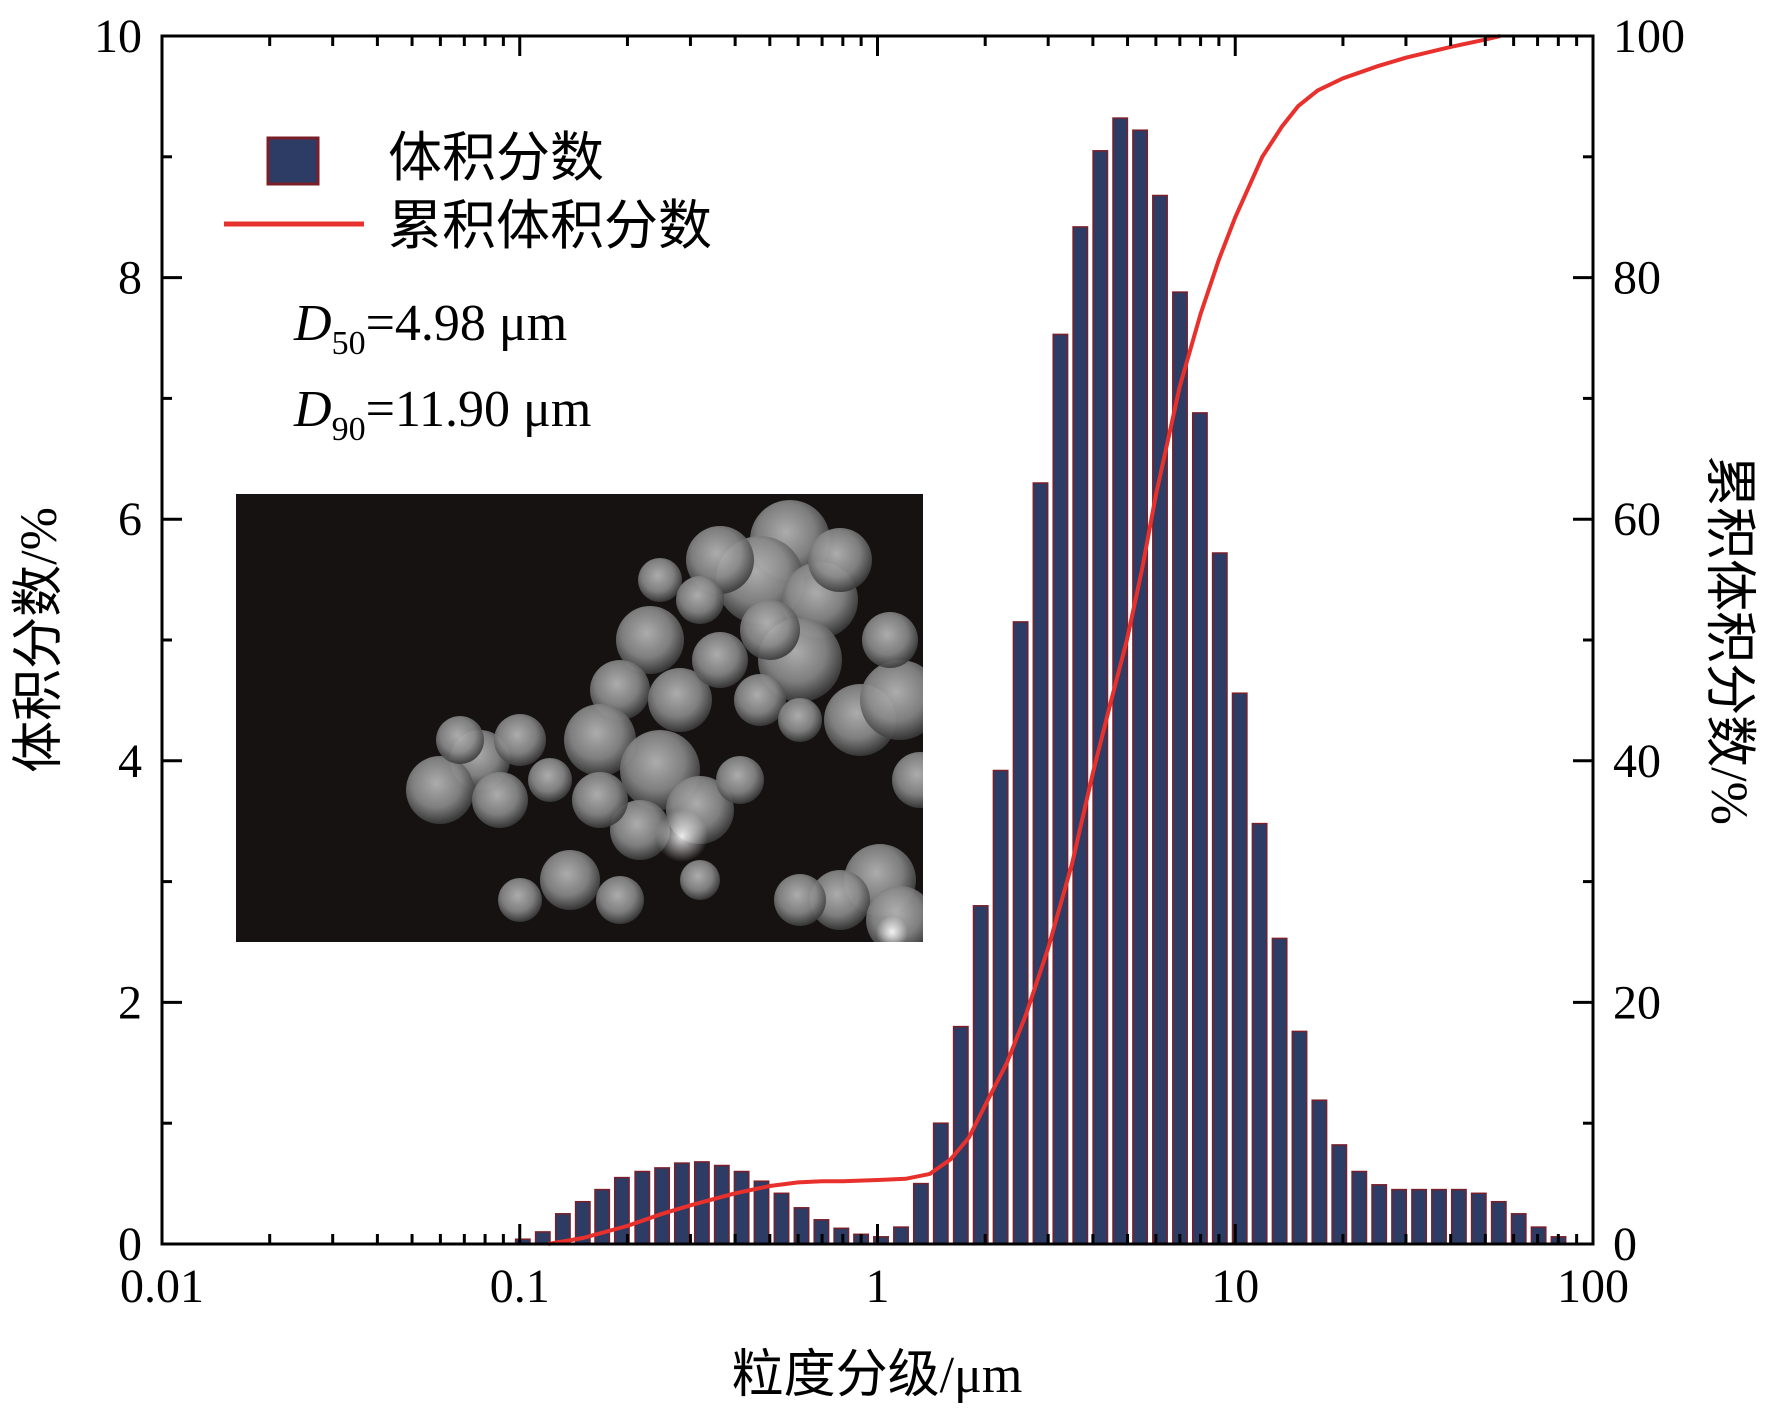 Image resolution: width=1768 pixels, height=1411 pixels. What do you see at coordinates (1637, 278) in the screenshot?
I see `y2-tick-label: 80` at bounding box center [1637, 278].